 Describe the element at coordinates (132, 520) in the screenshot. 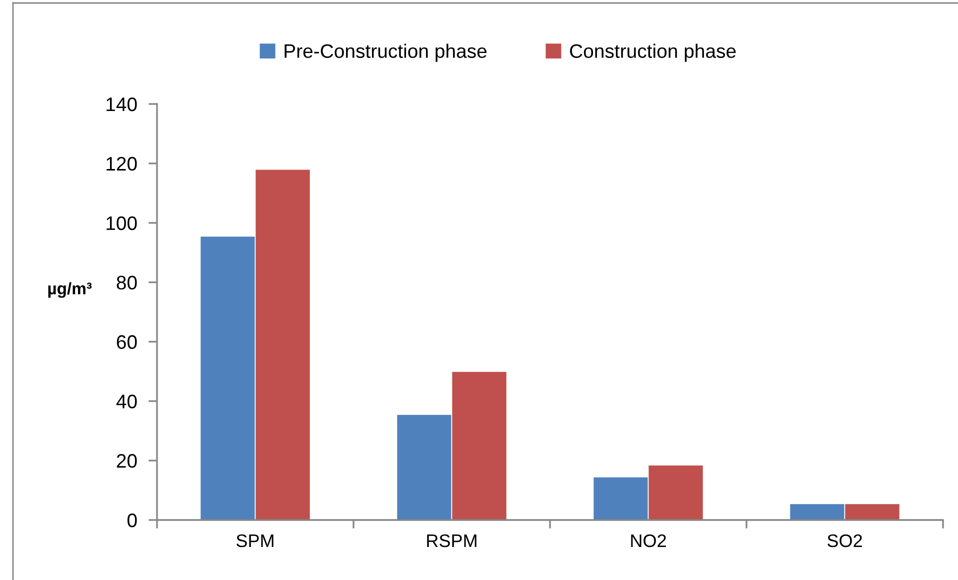

I see `y-tick-label: 0` at that location.